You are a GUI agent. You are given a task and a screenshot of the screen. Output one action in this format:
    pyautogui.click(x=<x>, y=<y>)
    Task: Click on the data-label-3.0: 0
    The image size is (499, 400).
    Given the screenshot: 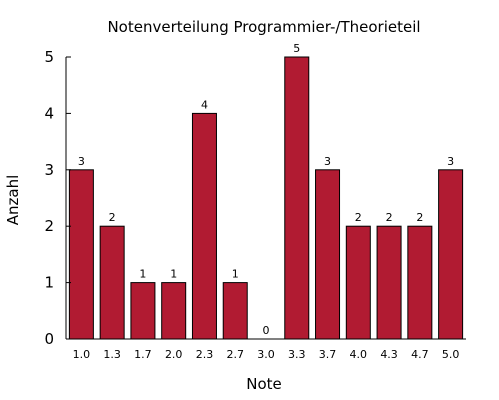 What is the action you would take?
    pyautogui.click(x=266, y=330)
    